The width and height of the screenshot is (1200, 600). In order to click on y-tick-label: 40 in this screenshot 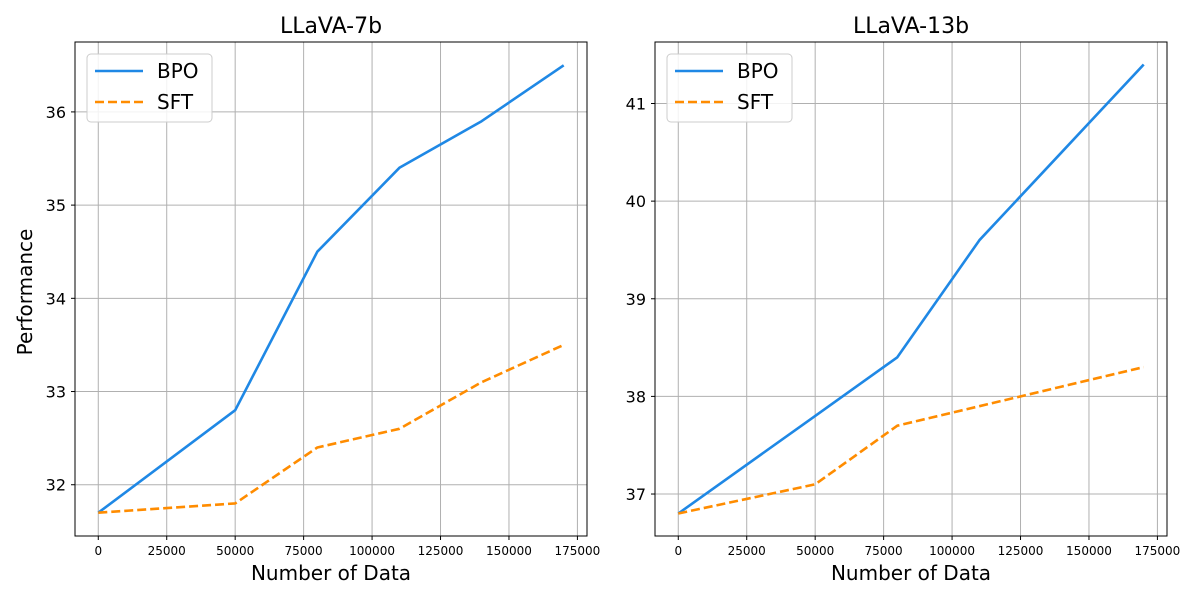, I will do `click(636, 201)`.